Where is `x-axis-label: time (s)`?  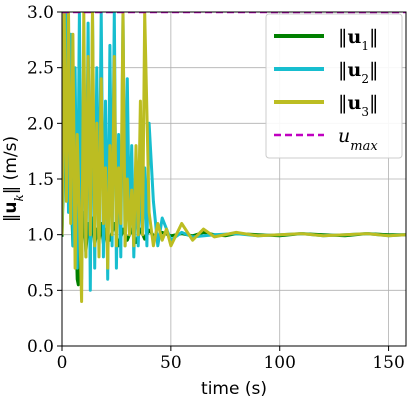
x-axis-label: time (s) is located at coordinates (234, 389).